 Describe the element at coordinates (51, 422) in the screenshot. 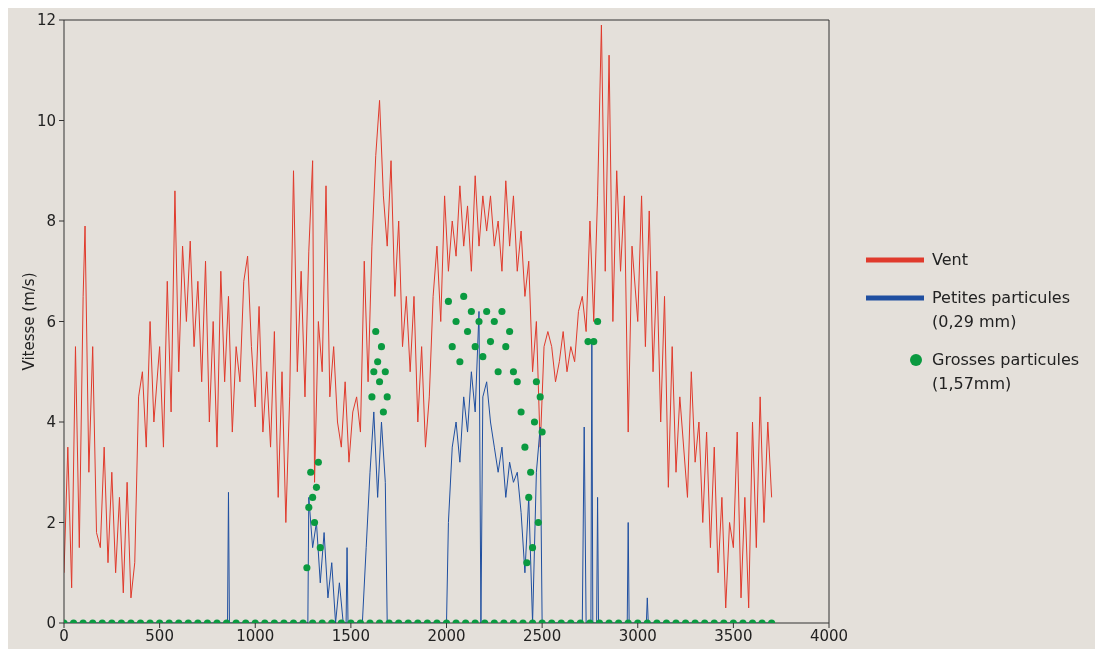

I see `y-tick-label: 4` at that location.